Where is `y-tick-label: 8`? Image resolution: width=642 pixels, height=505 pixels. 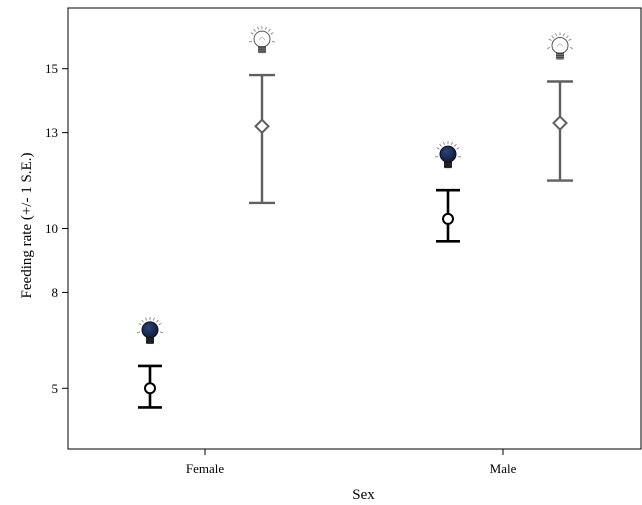 y-tick-label: 8 is located at coordinates (55, 292).